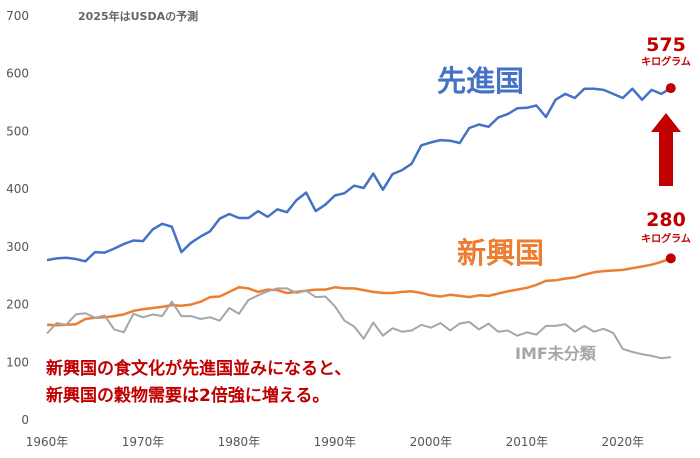 The image size is (700, 458). I want to click on y-tick-label: 700, so click(17, 16).